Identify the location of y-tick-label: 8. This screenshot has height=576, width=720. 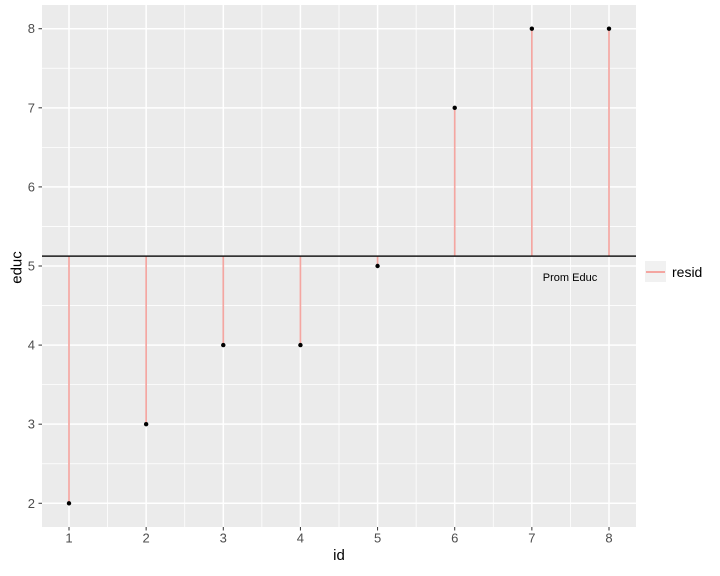
(31, 28).